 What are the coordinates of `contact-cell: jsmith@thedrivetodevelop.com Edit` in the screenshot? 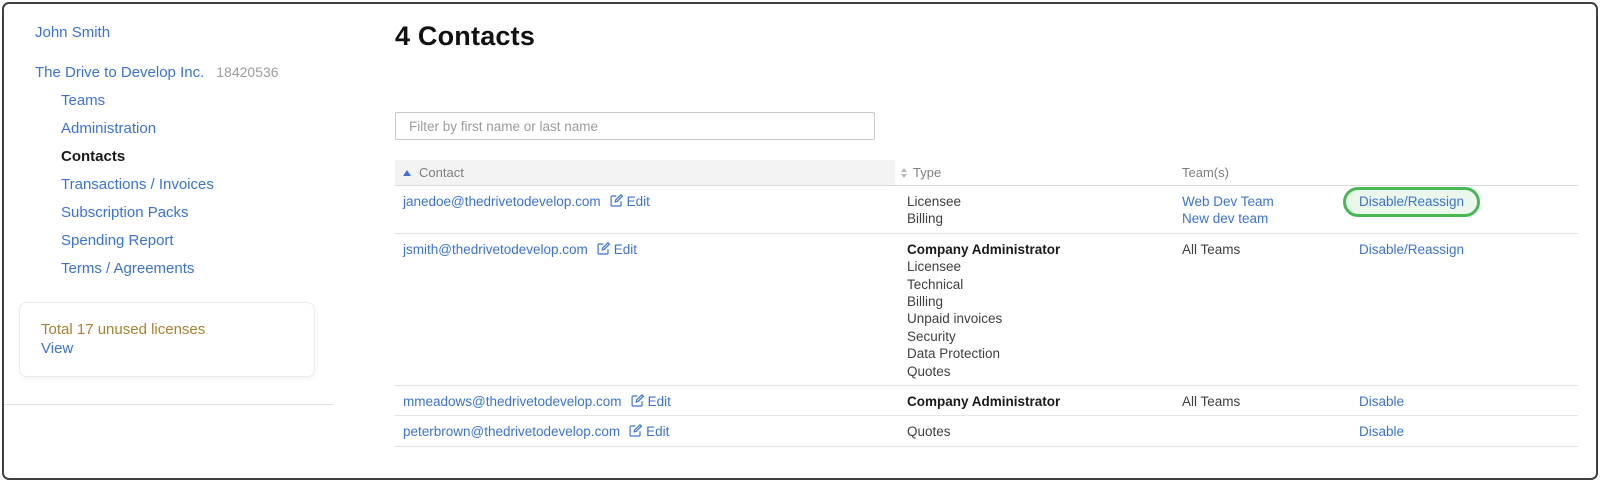 It's located at (645, 249).